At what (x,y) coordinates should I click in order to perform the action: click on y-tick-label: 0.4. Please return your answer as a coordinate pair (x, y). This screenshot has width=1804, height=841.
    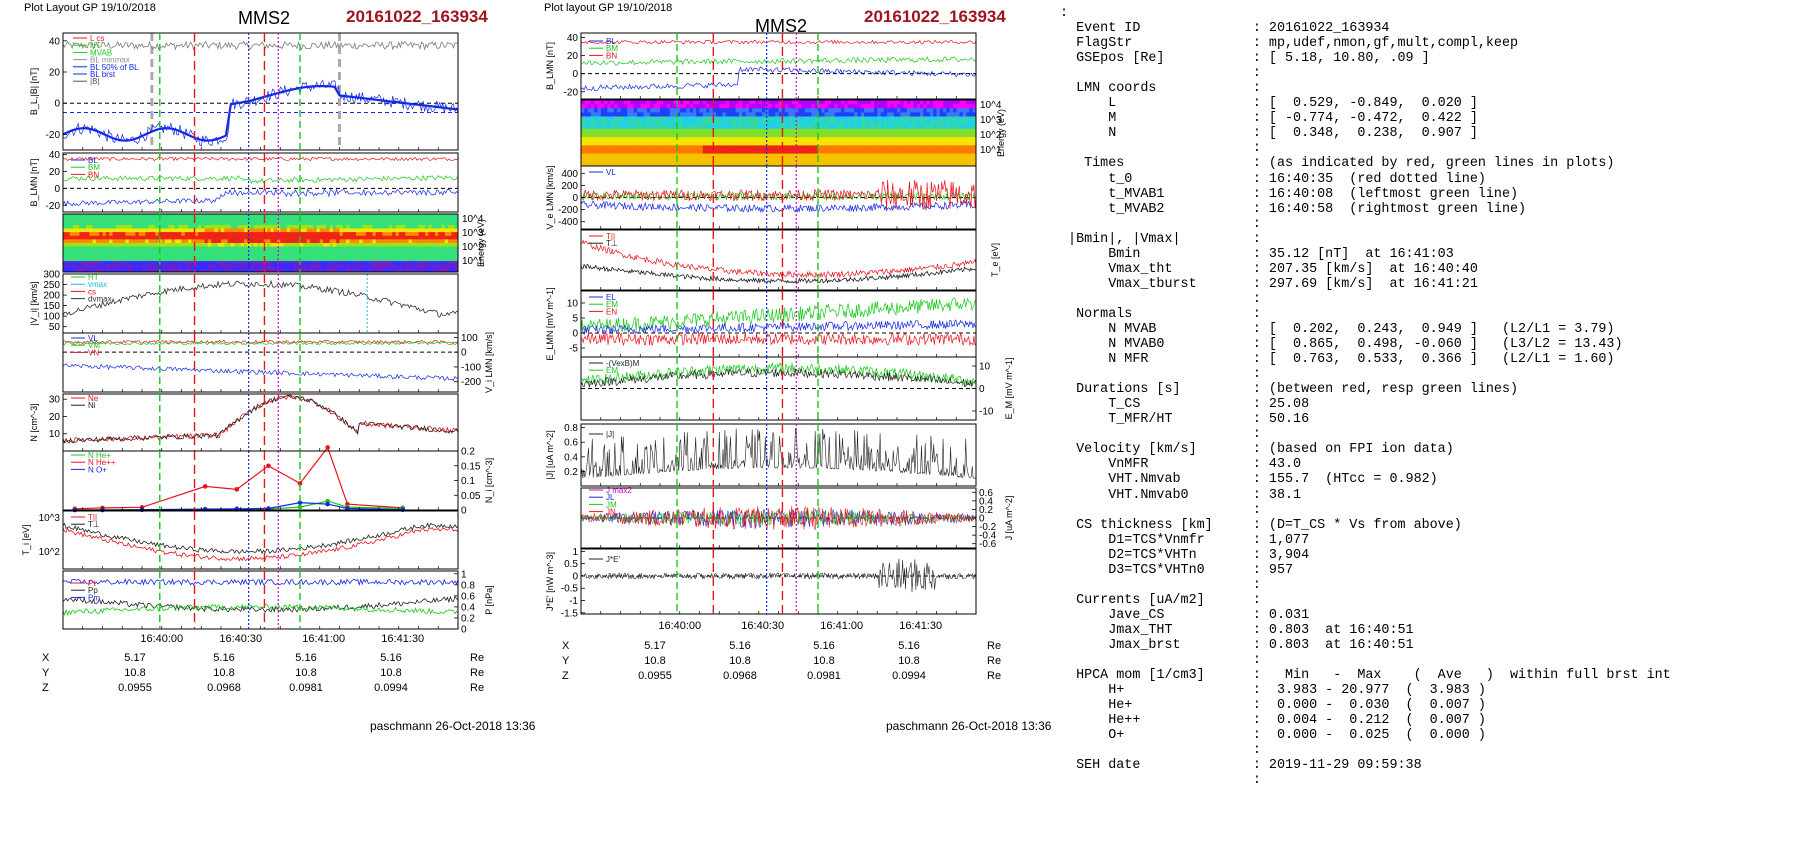
    Looking at the image, I should click on (986, 501).